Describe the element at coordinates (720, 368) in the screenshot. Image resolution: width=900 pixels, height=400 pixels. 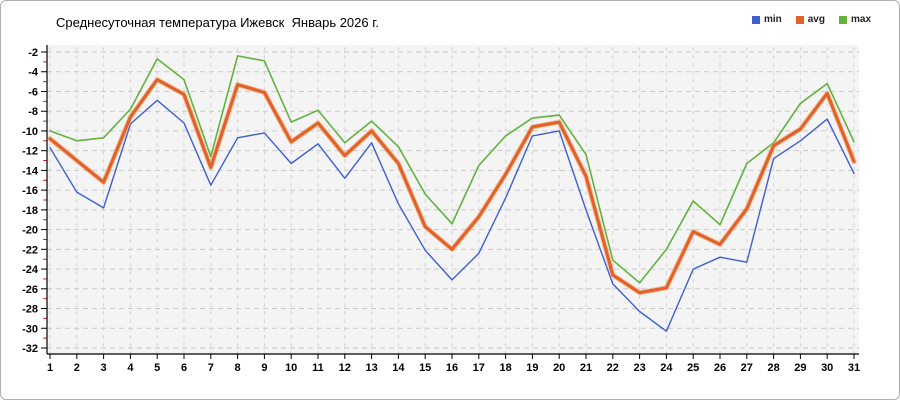
I see `x-tick-label: 26` at that location.